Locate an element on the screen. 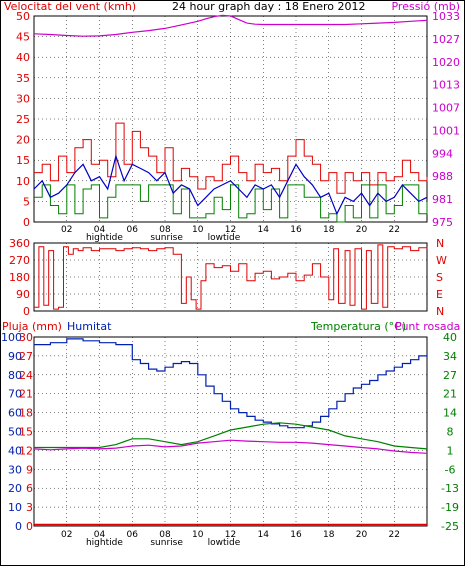 This screenshot has height=566, width=465. rain-tick-label: 9 is located at coordinates (29, 469).